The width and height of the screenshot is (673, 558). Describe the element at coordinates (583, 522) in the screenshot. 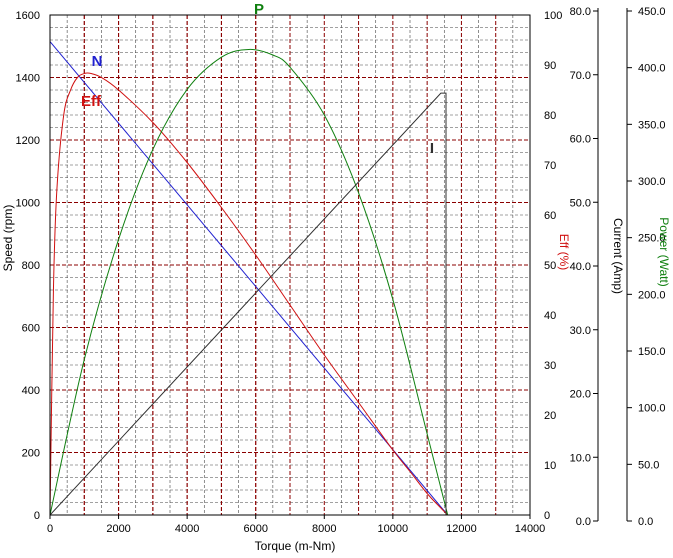

I see `current-tick-label: 0.0` at that location.